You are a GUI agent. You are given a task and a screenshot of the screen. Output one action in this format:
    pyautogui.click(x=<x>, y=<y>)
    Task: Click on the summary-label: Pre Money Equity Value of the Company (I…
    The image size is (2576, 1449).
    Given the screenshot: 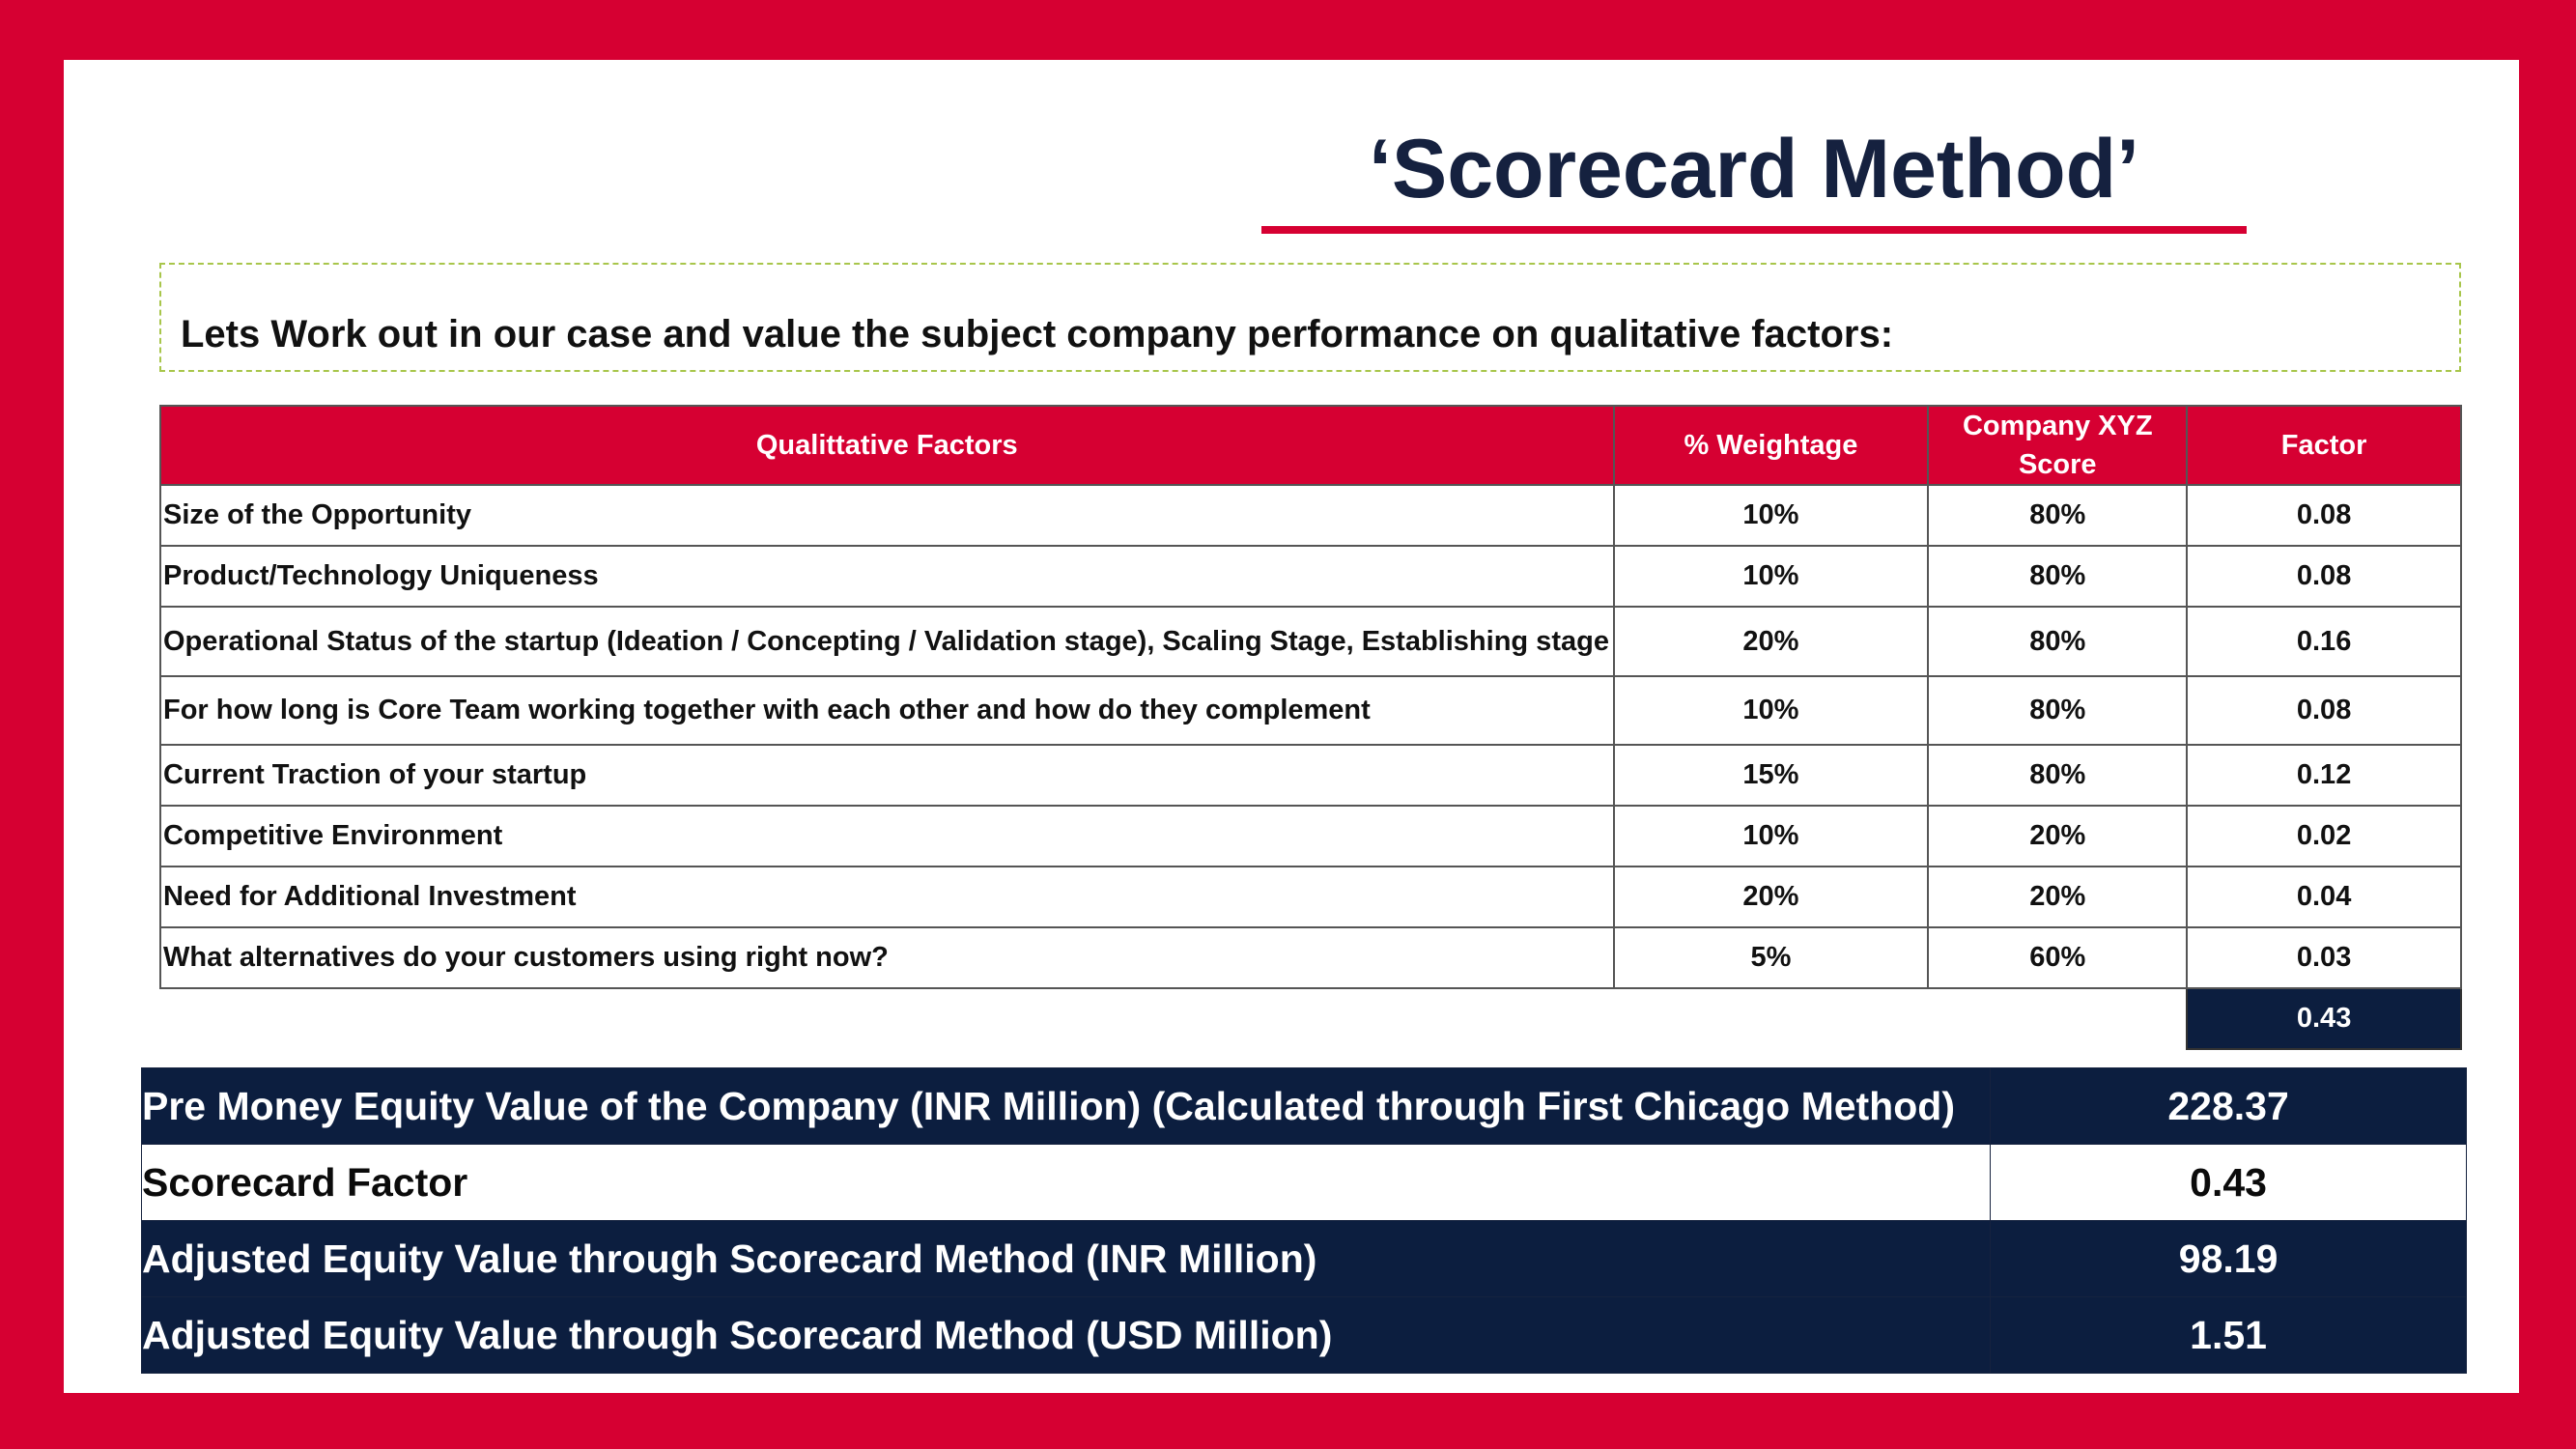 What is the action you would take?
    pyautogui.click(x=1066, y=1106)
    